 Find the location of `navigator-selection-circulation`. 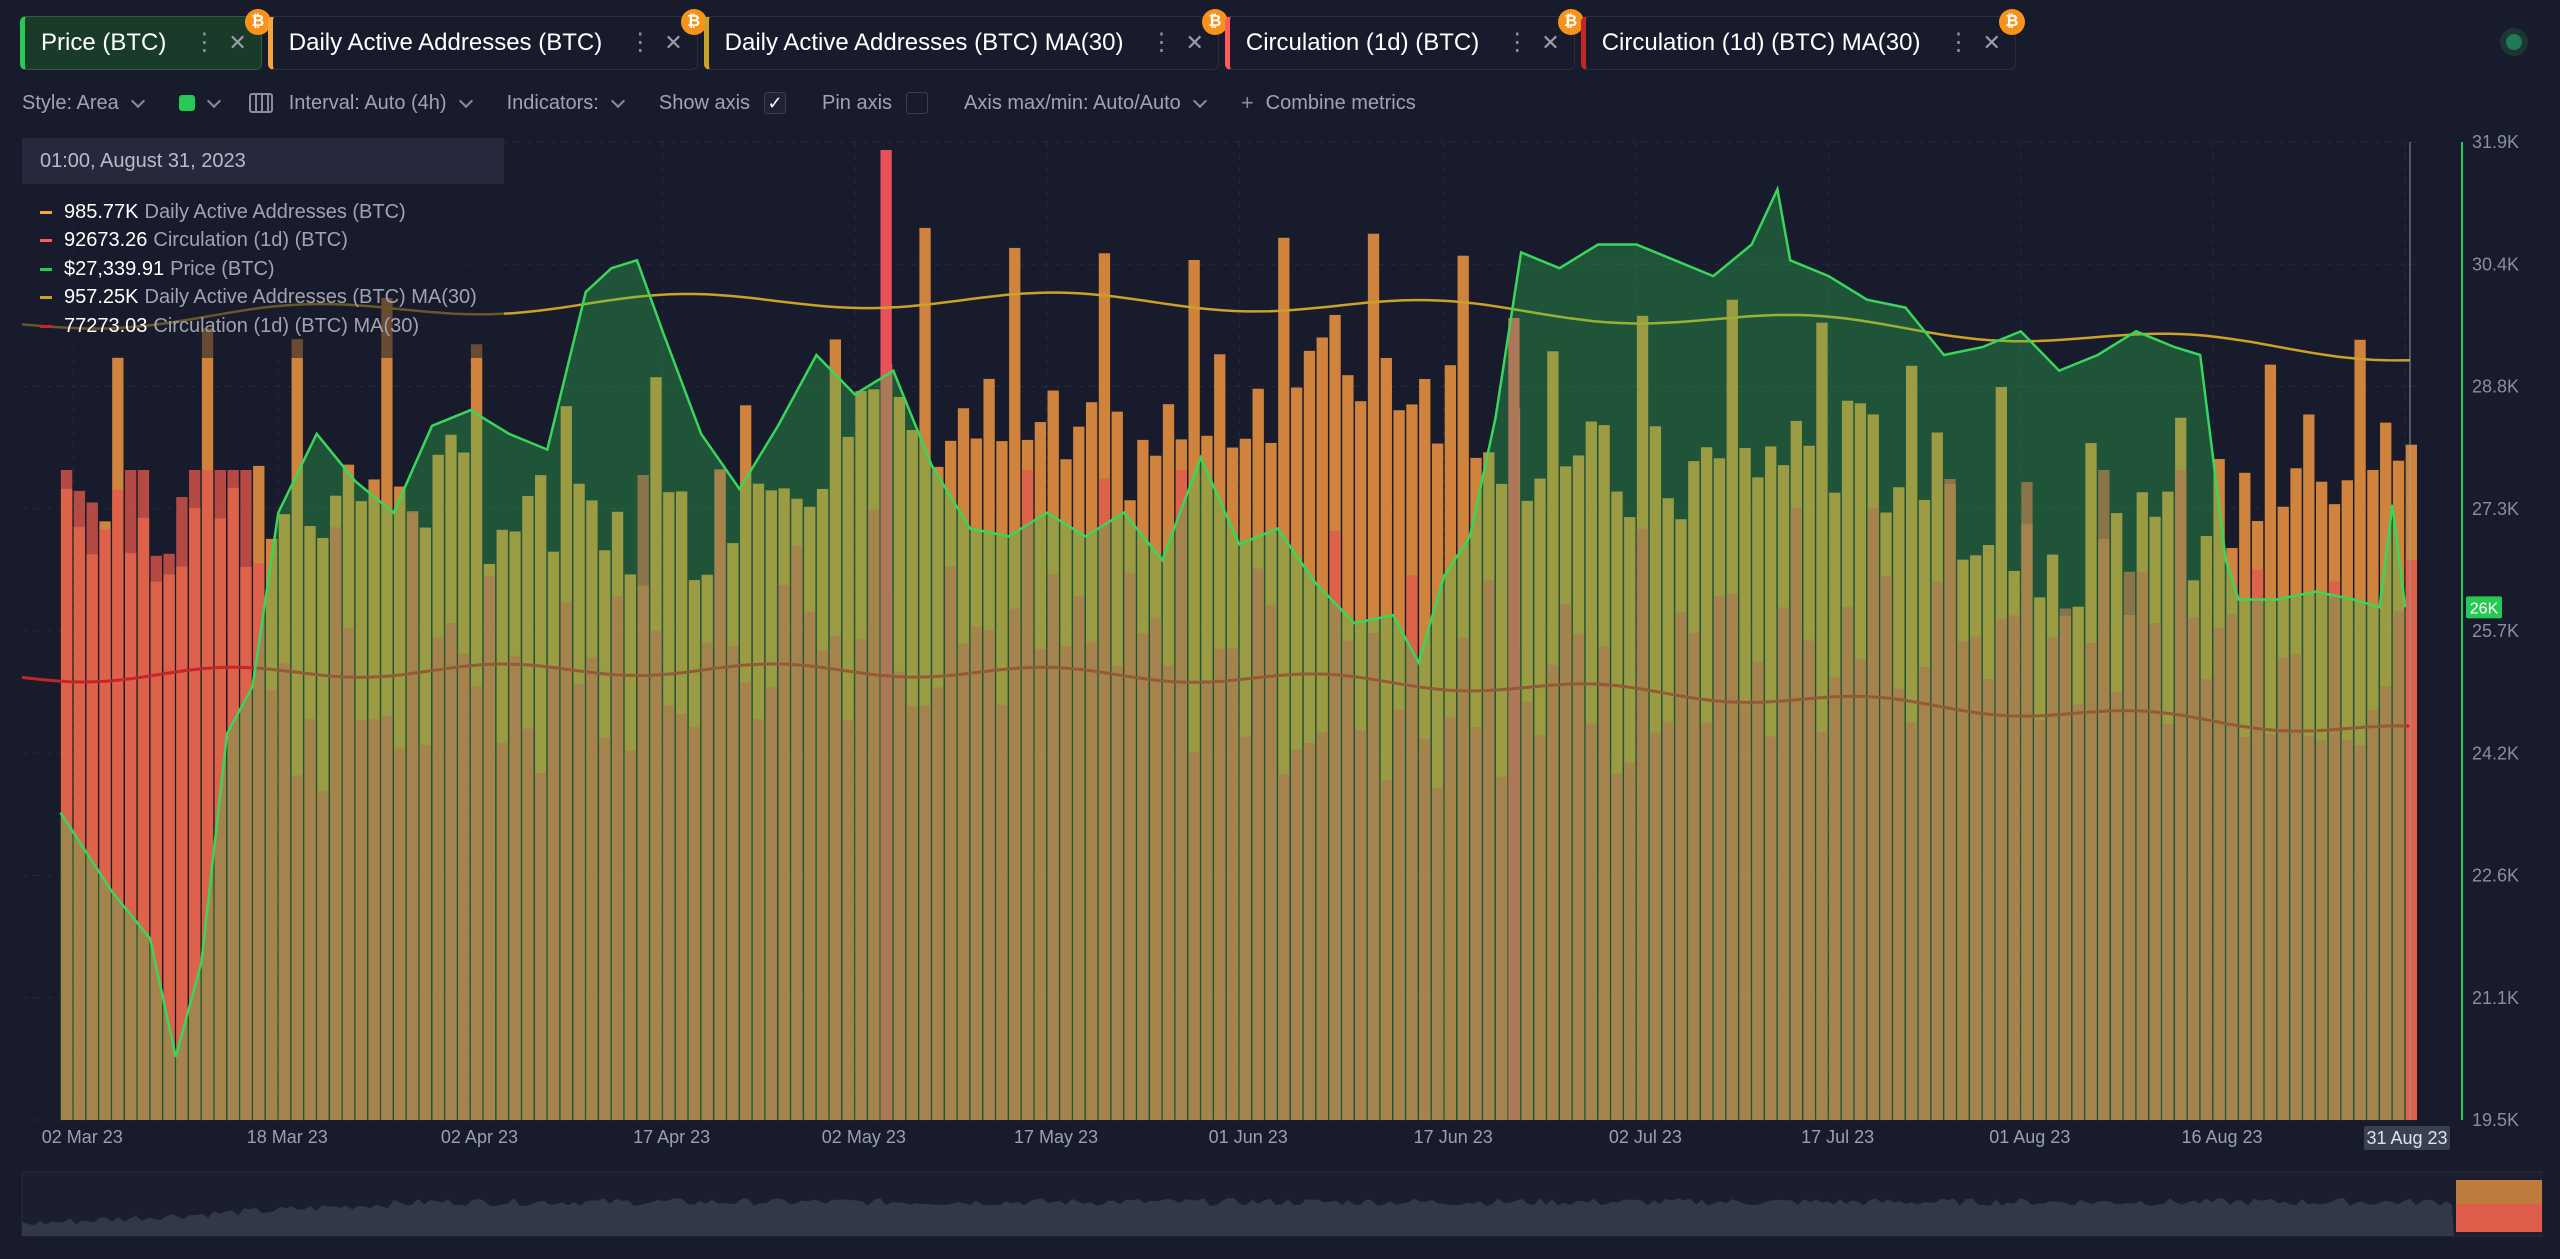

navigator-selection-circulation is located at coordinates (2499, 1218).